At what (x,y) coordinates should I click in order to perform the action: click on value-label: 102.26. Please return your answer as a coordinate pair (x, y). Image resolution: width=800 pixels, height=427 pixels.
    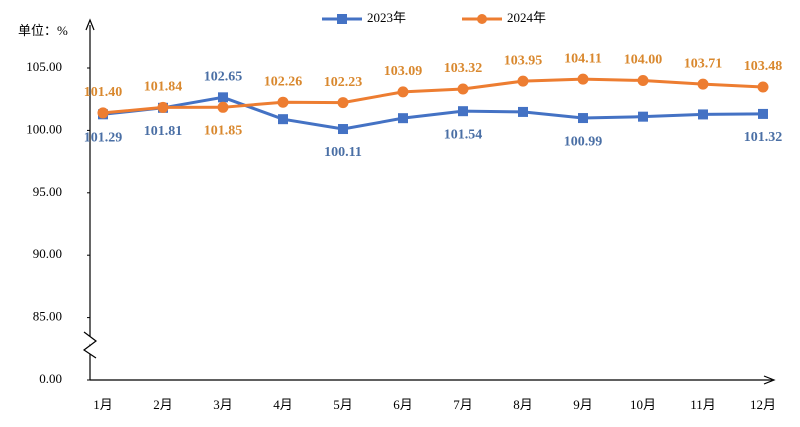
    Looking at the image, I should click on (283, 81).